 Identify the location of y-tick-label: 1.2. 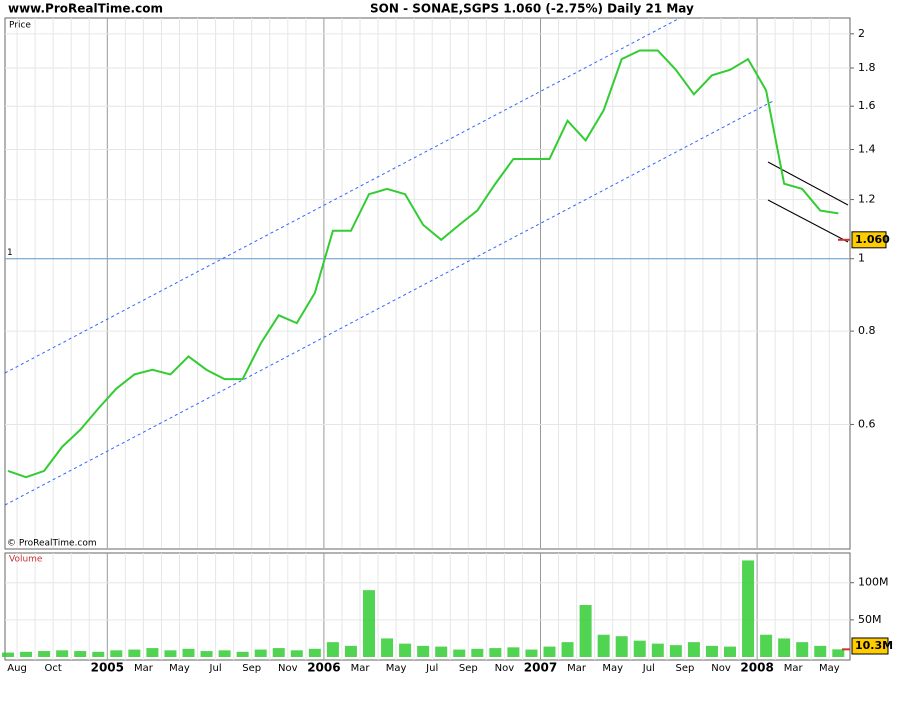
(867, 199).